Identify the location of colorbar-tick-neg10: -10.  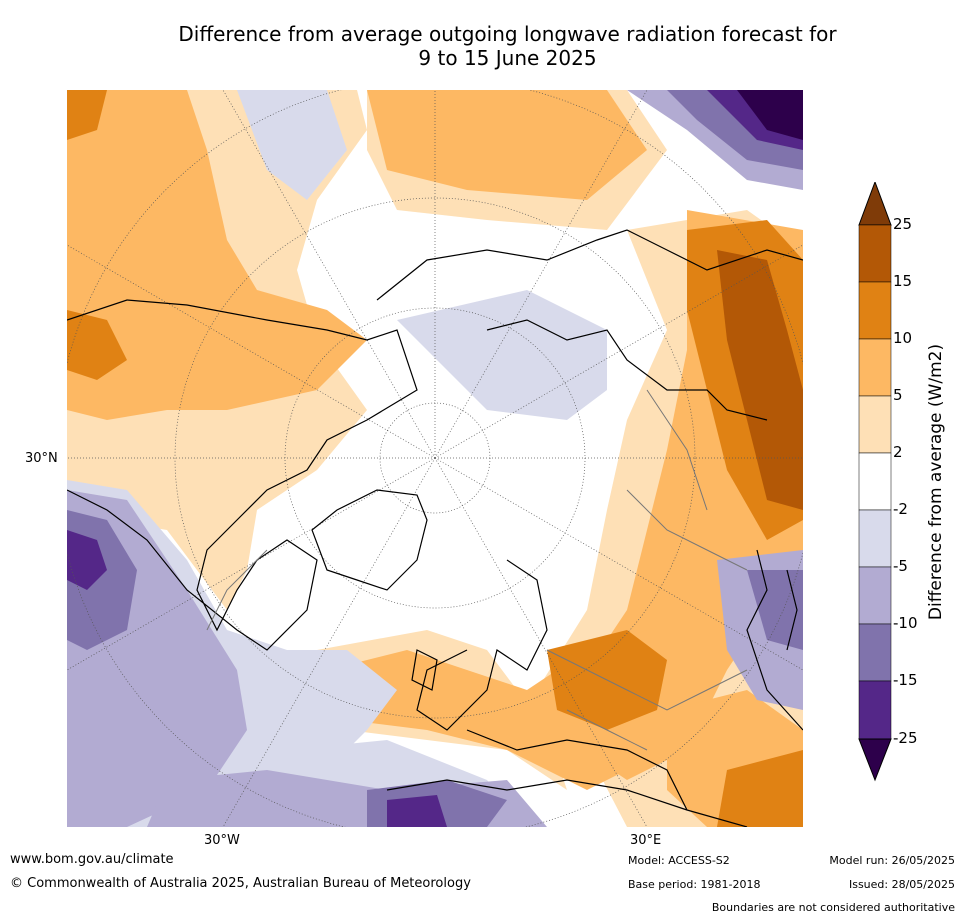
(905, 623).